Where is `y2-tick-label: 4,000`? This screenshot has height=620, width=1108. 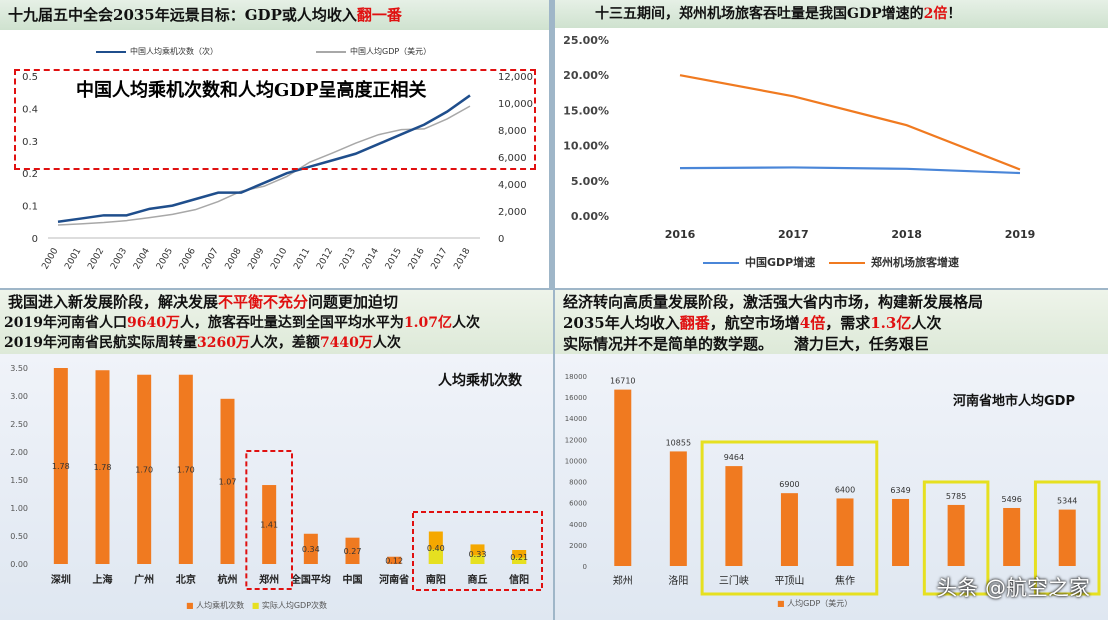 y2-tick-label: 4,000 is located at coordinates (512, 185).